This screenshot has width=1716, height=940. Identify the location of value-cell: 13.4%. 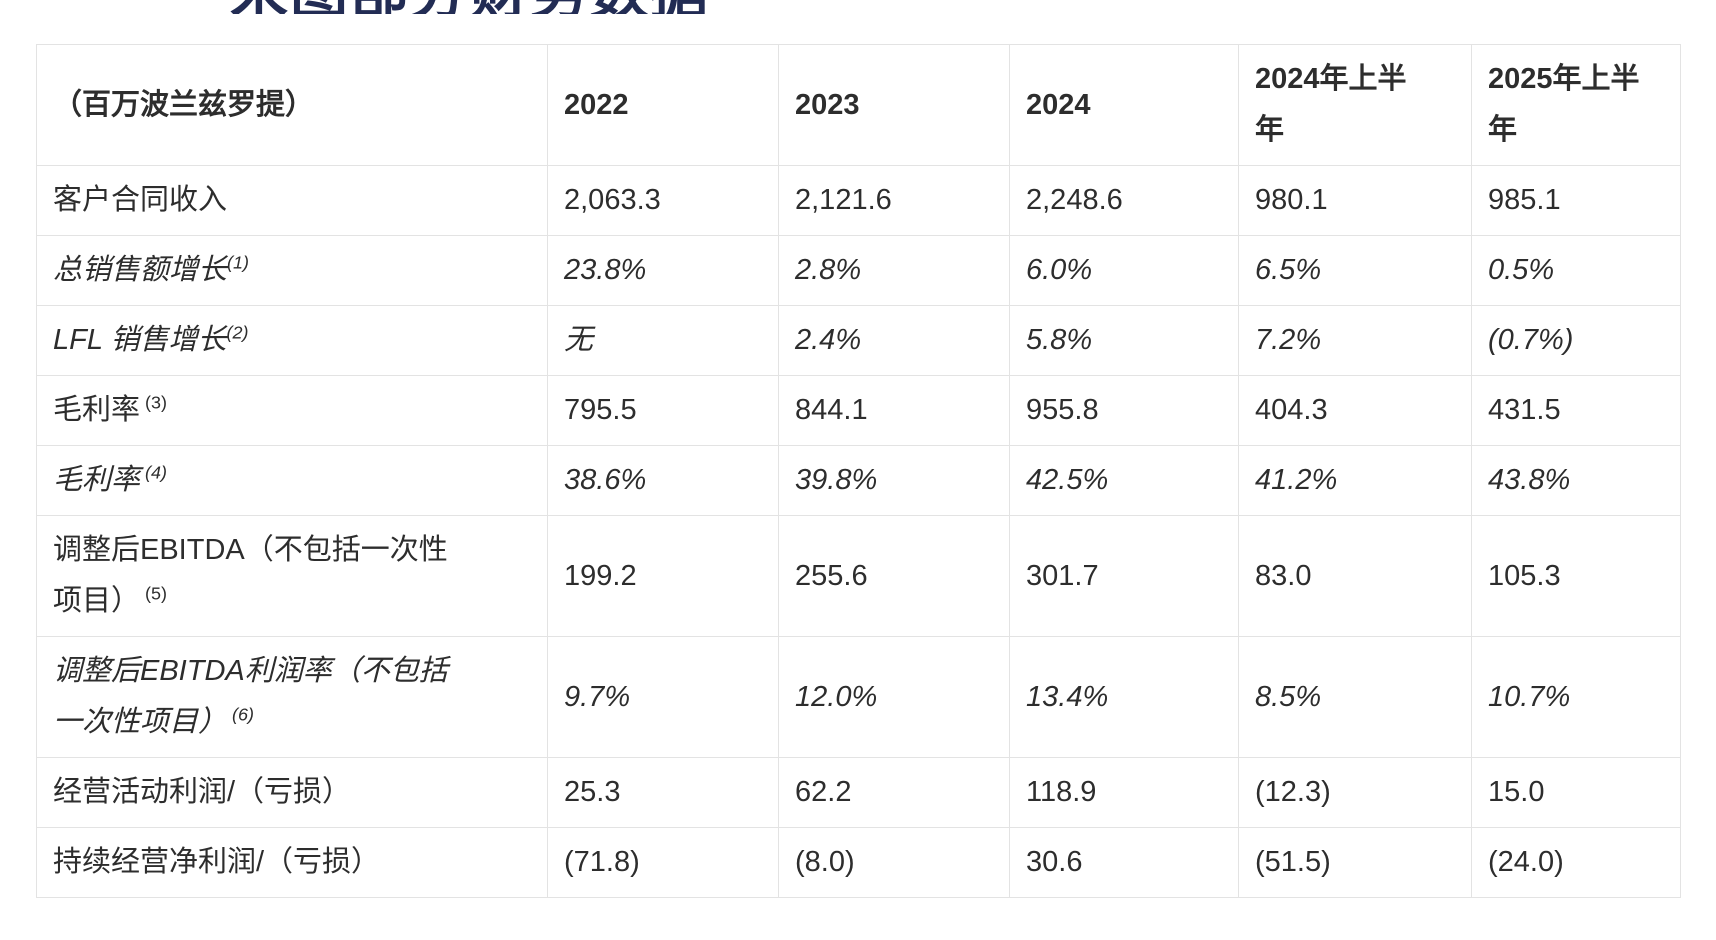
(1124, 697).